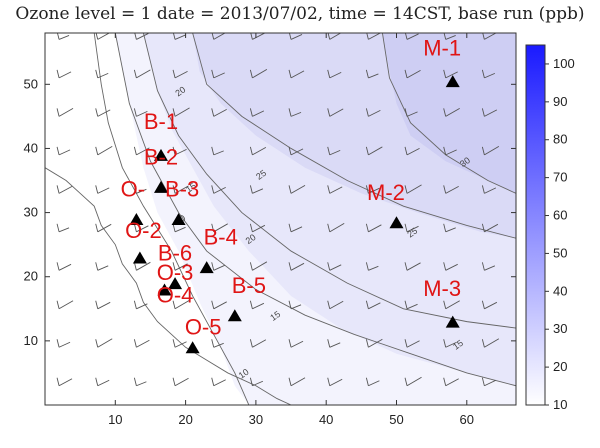  Describe the element at coordinates (465, 162) in the screenshot. I see `contour-label: 30` at that location.